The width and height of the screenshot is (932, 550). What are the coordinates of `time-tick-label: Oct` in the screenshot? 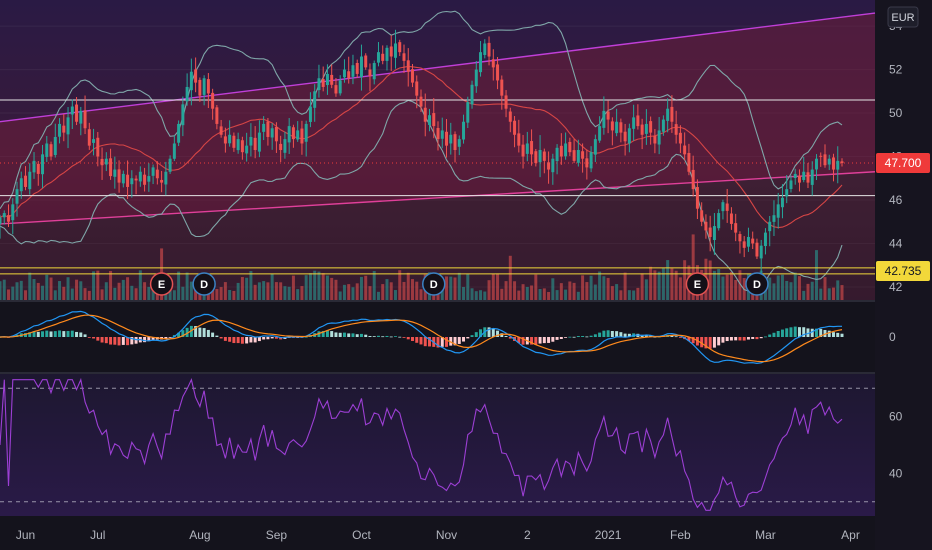 It's located at (361, 535).